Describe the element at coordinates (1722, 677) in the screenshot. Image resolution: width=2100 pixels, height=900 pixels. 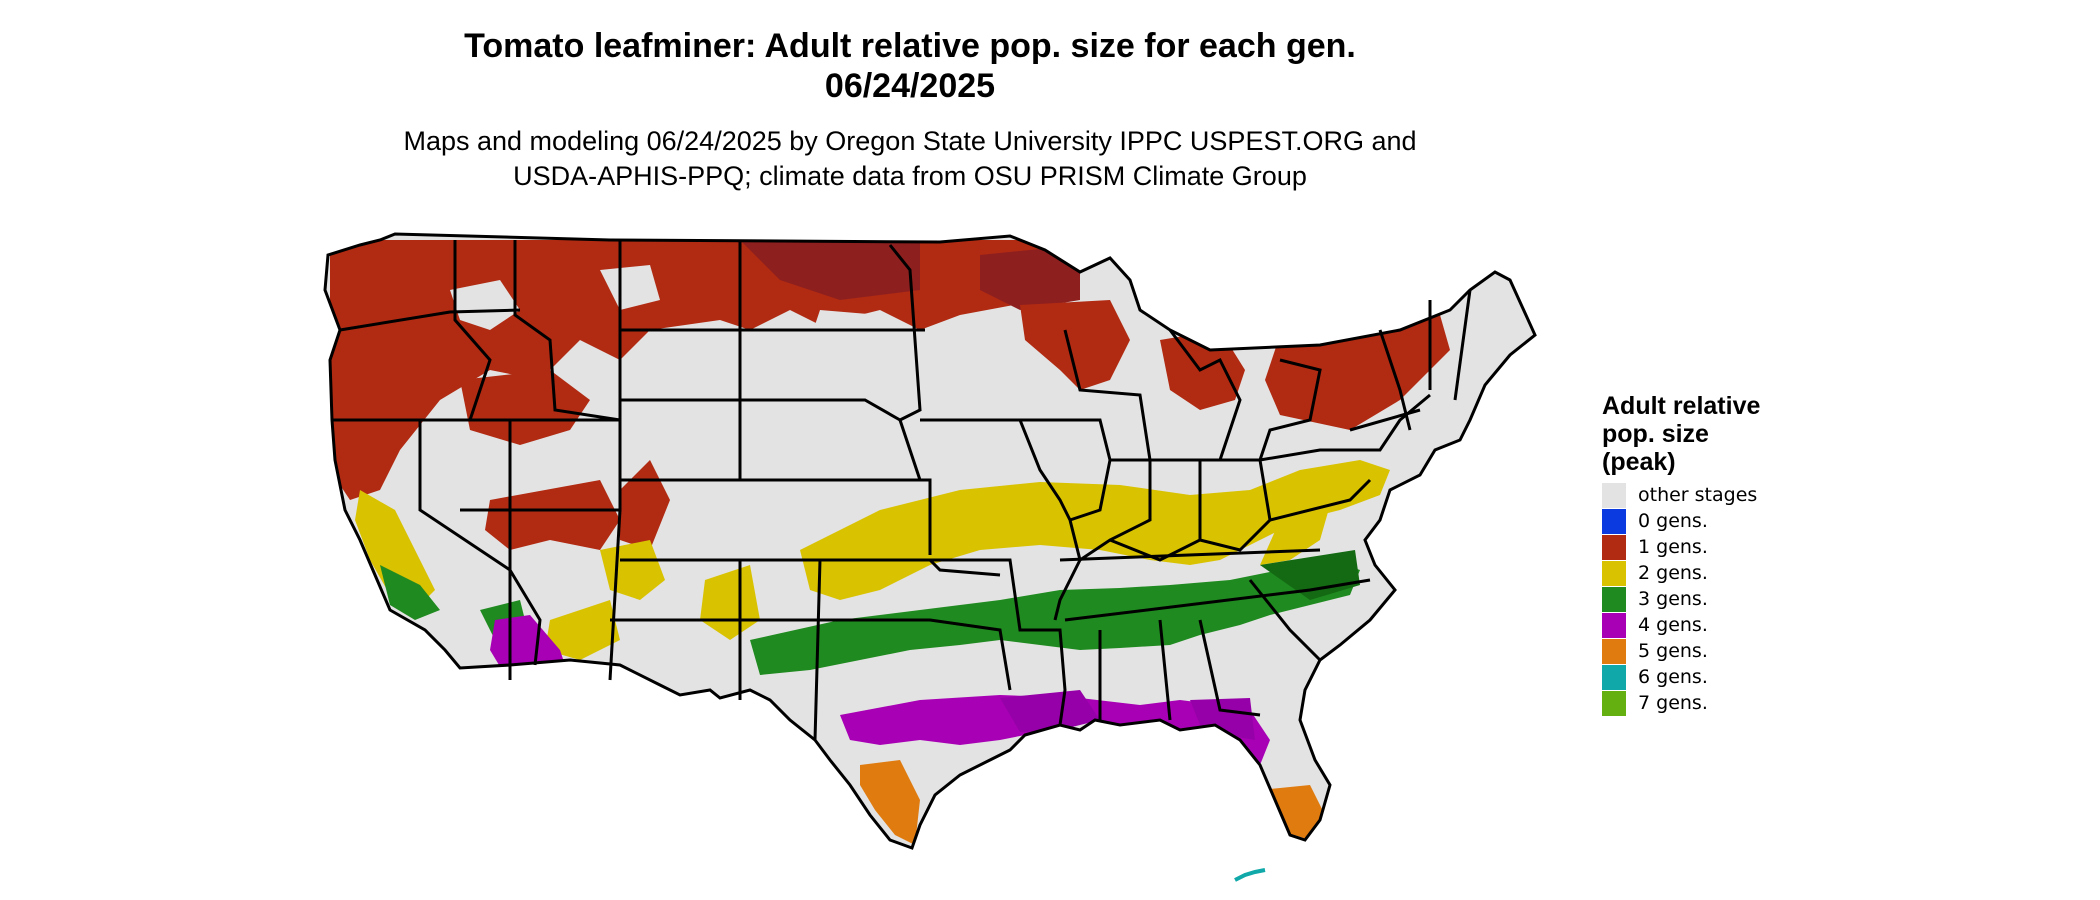
I see `legend-item-6-gens: 6 gens.` at that location.